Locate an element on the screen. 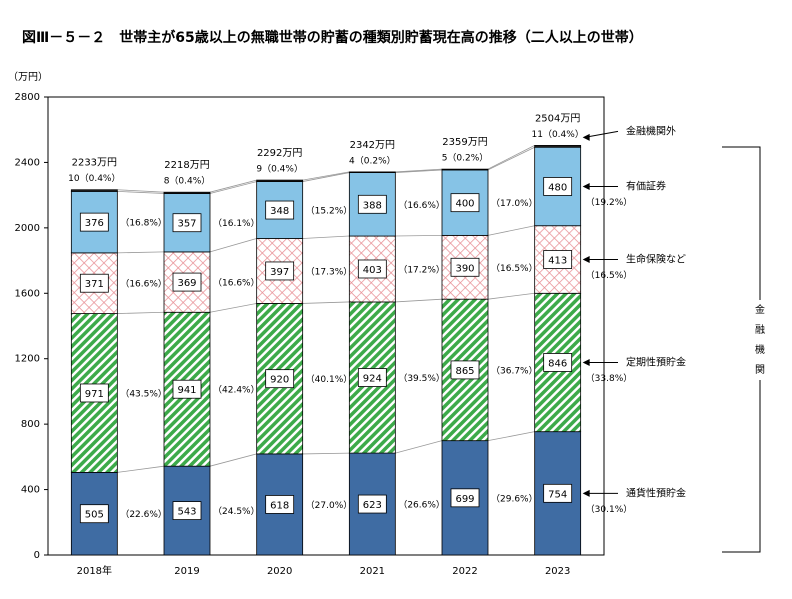  share-label: （27.0%） is located at coordinates (329, 505).